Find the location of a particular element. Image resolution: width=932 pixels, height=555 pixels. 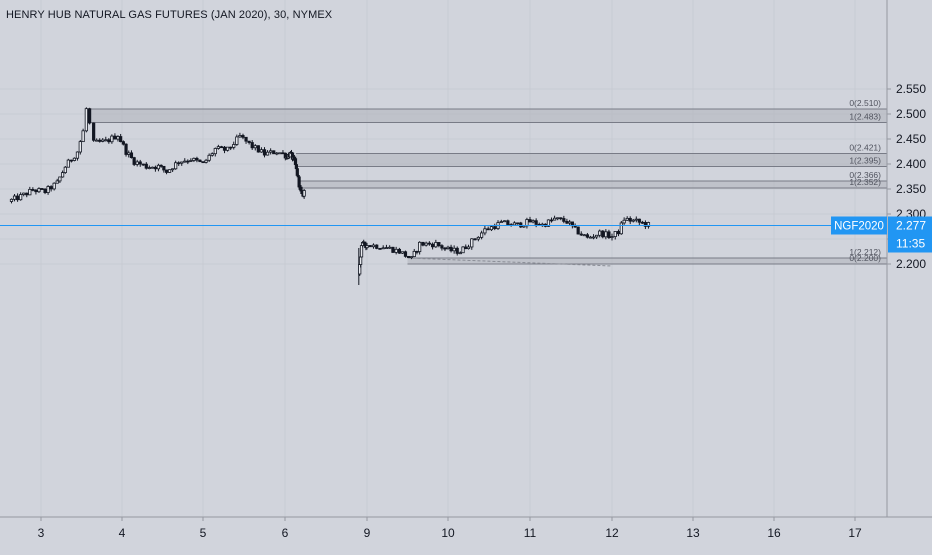

time-scale is located at coordinates (466, 533).